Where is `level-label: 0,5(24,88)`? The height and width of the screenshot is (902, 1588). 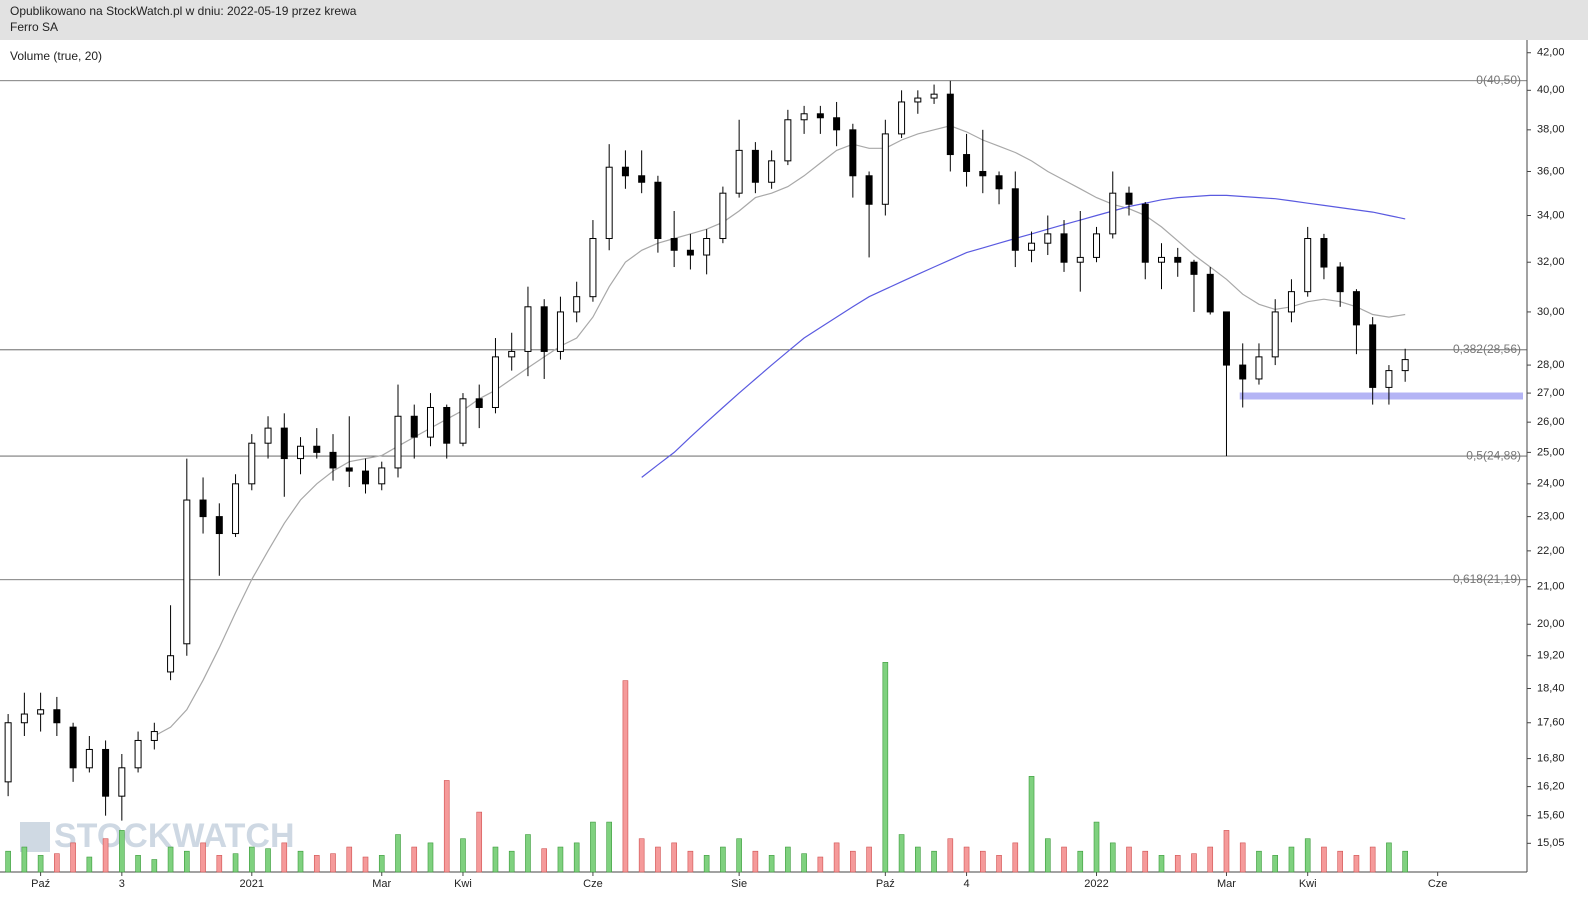 level-label: 0,5(24,88) is located at coordinates (1493, 455).